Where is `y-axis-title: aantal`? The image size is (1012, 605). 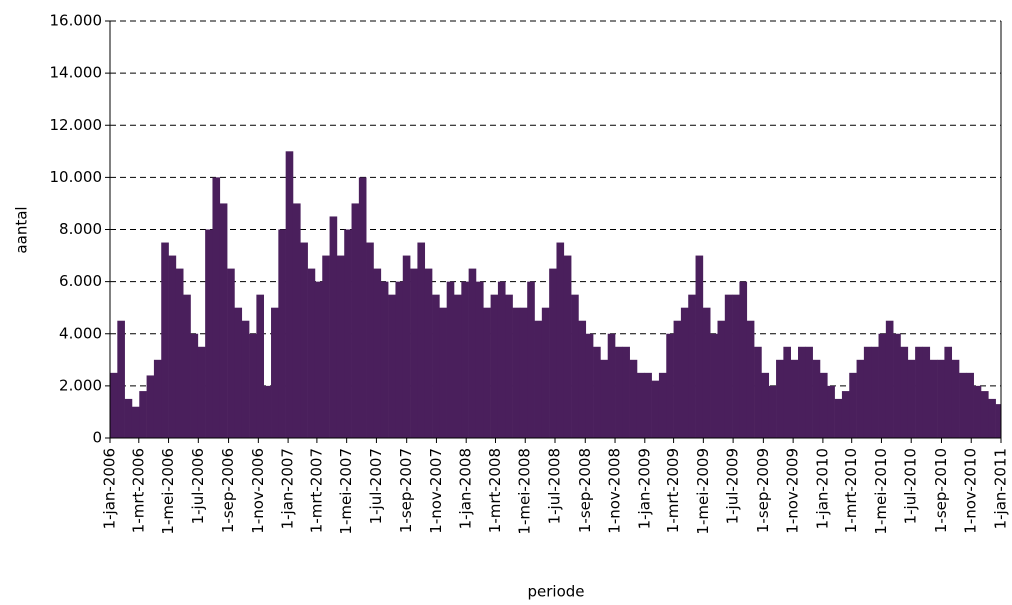
y-axis-title: aantal is located at coordinates (22, 229).